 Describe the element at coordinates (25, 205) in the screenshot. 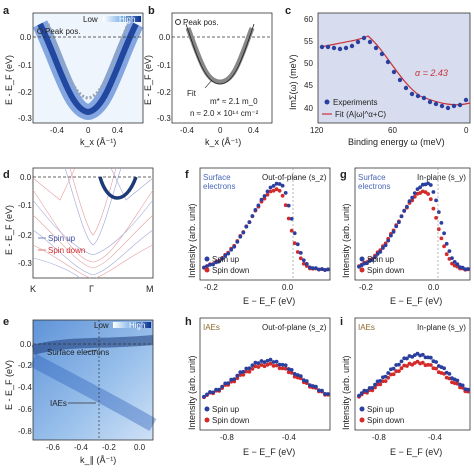

I see `ytick: -0.1` at that location.